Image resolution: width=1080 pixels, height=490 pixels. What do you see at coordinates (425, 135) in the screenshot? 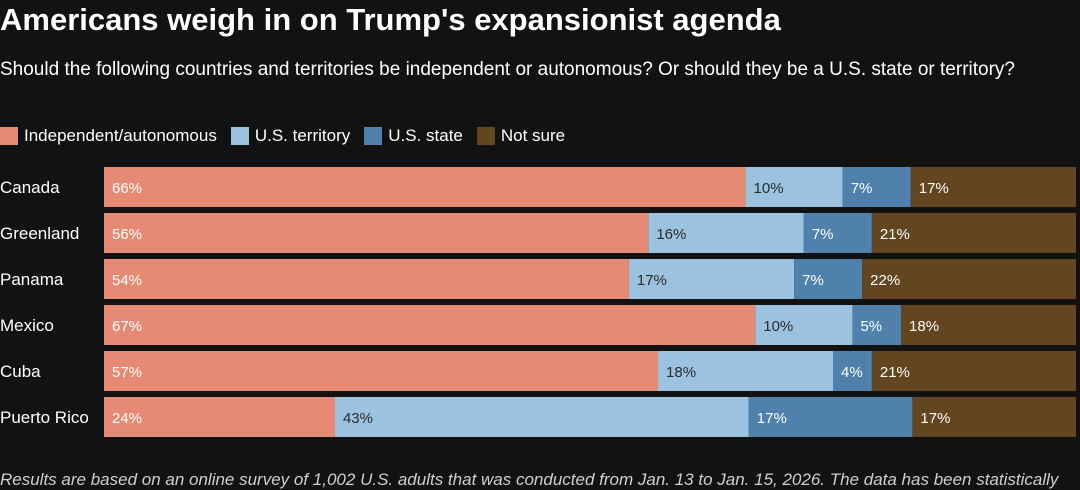
I see `legend-label: U.S. state` at bounding box center [425, 135].